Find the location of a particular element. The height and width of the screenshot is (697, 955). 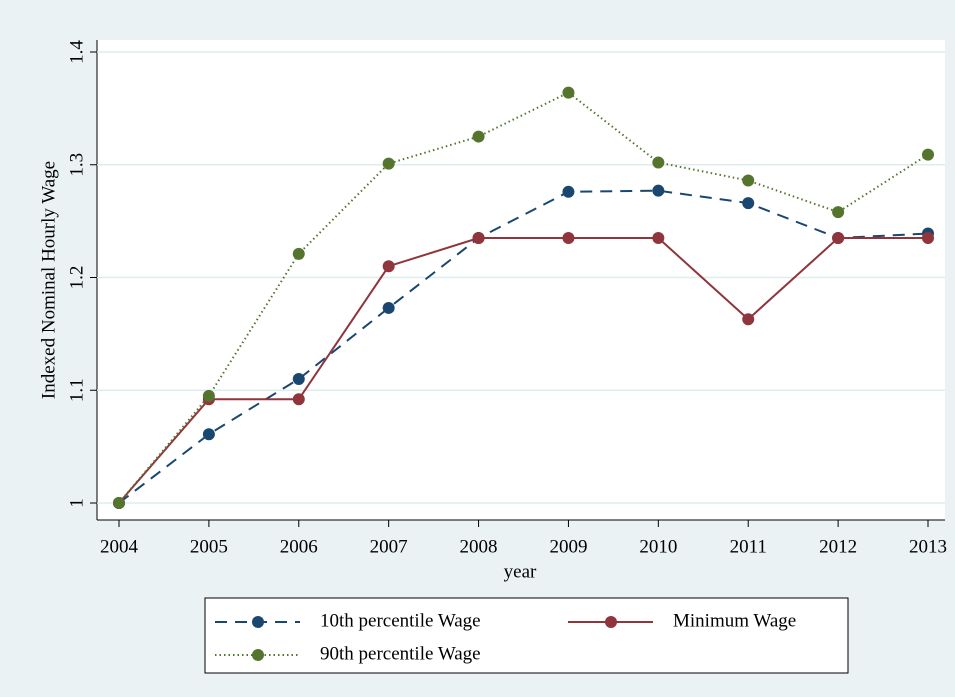

legend-label: 10th percentile Wage is located at coordinates (400, 620).